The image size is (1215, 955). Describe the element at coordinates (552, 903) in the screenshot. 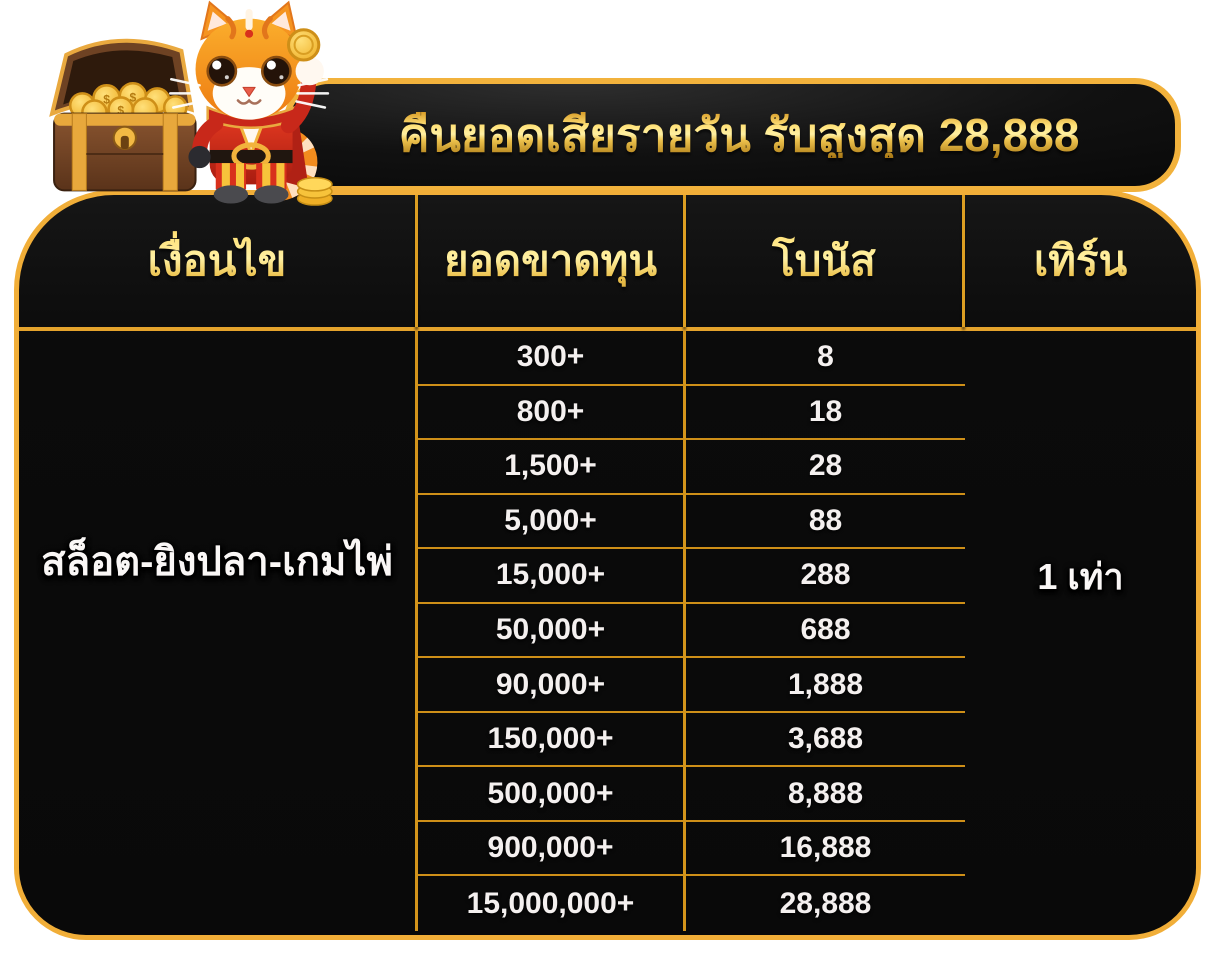

I see `loss-cell: 15,000,000+` at that location.